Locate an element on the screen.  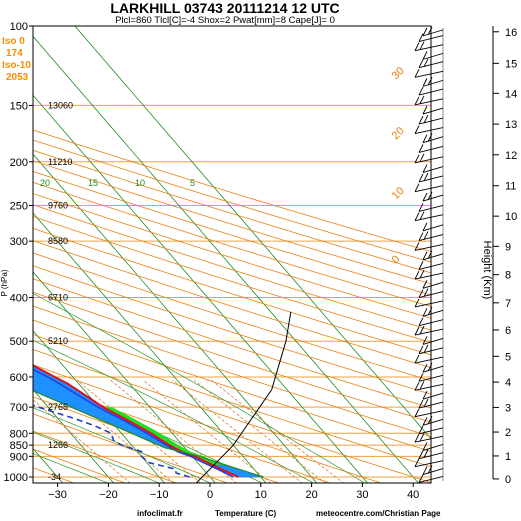
pressure-tick-label: 800 is located at coordinates (19, 434).